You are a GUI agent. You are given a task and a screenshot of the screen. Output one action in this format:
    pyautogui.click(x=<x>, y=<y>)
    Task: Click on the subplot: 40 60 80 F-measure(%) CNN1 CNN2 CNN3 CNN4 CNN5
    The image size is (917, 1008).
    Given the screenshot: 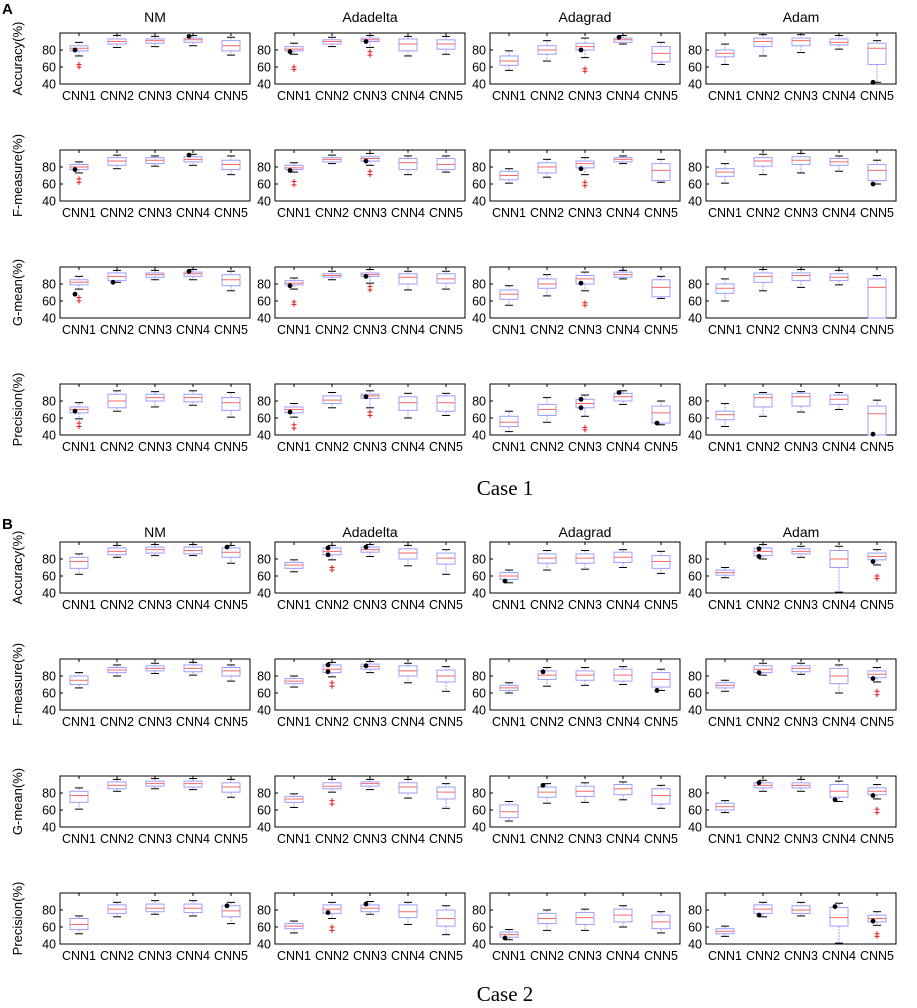 What is the action you would take?
    pyautogui.click(x=130, y=686)
    